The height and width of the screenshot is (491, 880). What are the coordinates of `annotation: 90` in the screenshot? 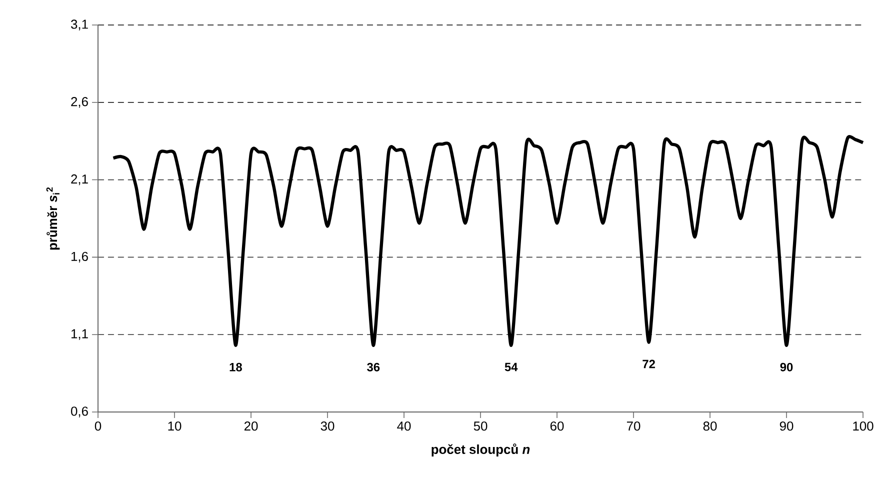 It's located at (786, 367).